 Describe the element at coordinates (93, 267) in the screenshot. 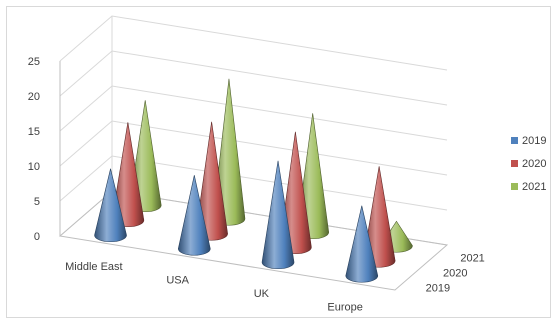

I see `category-tick-label: Middle East` at that location.